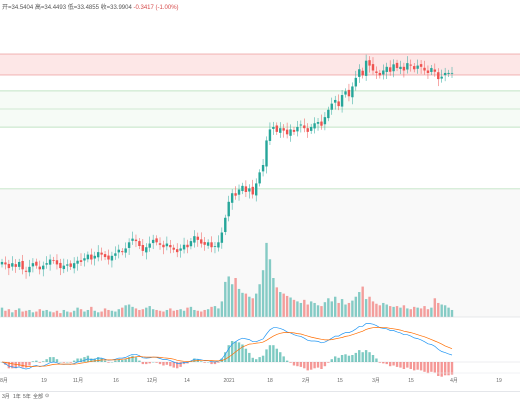  I want to click on x-tick-label: 4月, so click(454, 381).